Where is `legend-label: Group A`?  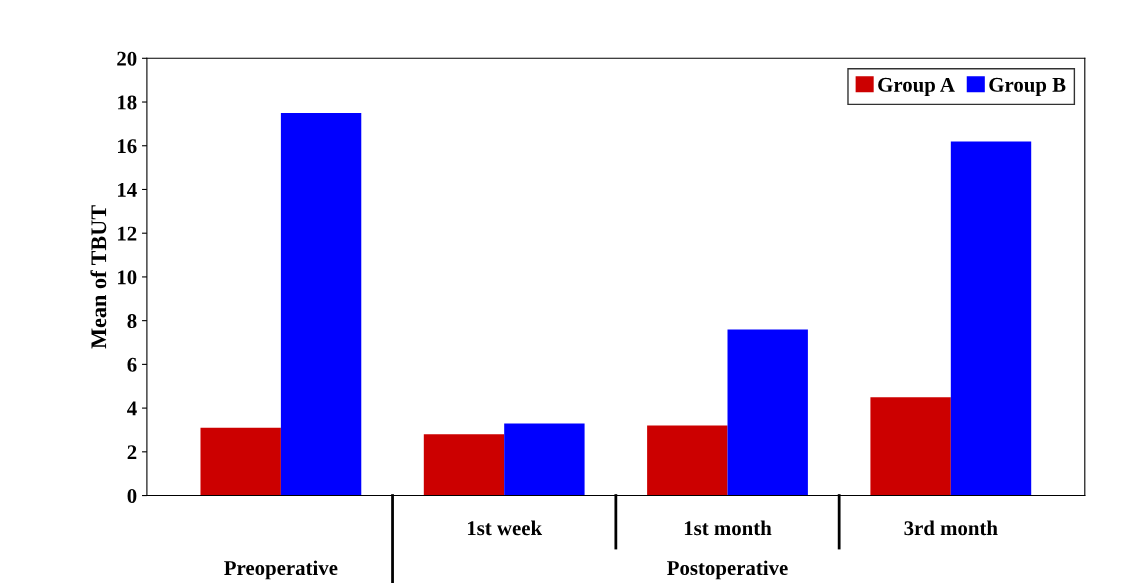
legend-label: Group A is located at coordinates (916, 87).